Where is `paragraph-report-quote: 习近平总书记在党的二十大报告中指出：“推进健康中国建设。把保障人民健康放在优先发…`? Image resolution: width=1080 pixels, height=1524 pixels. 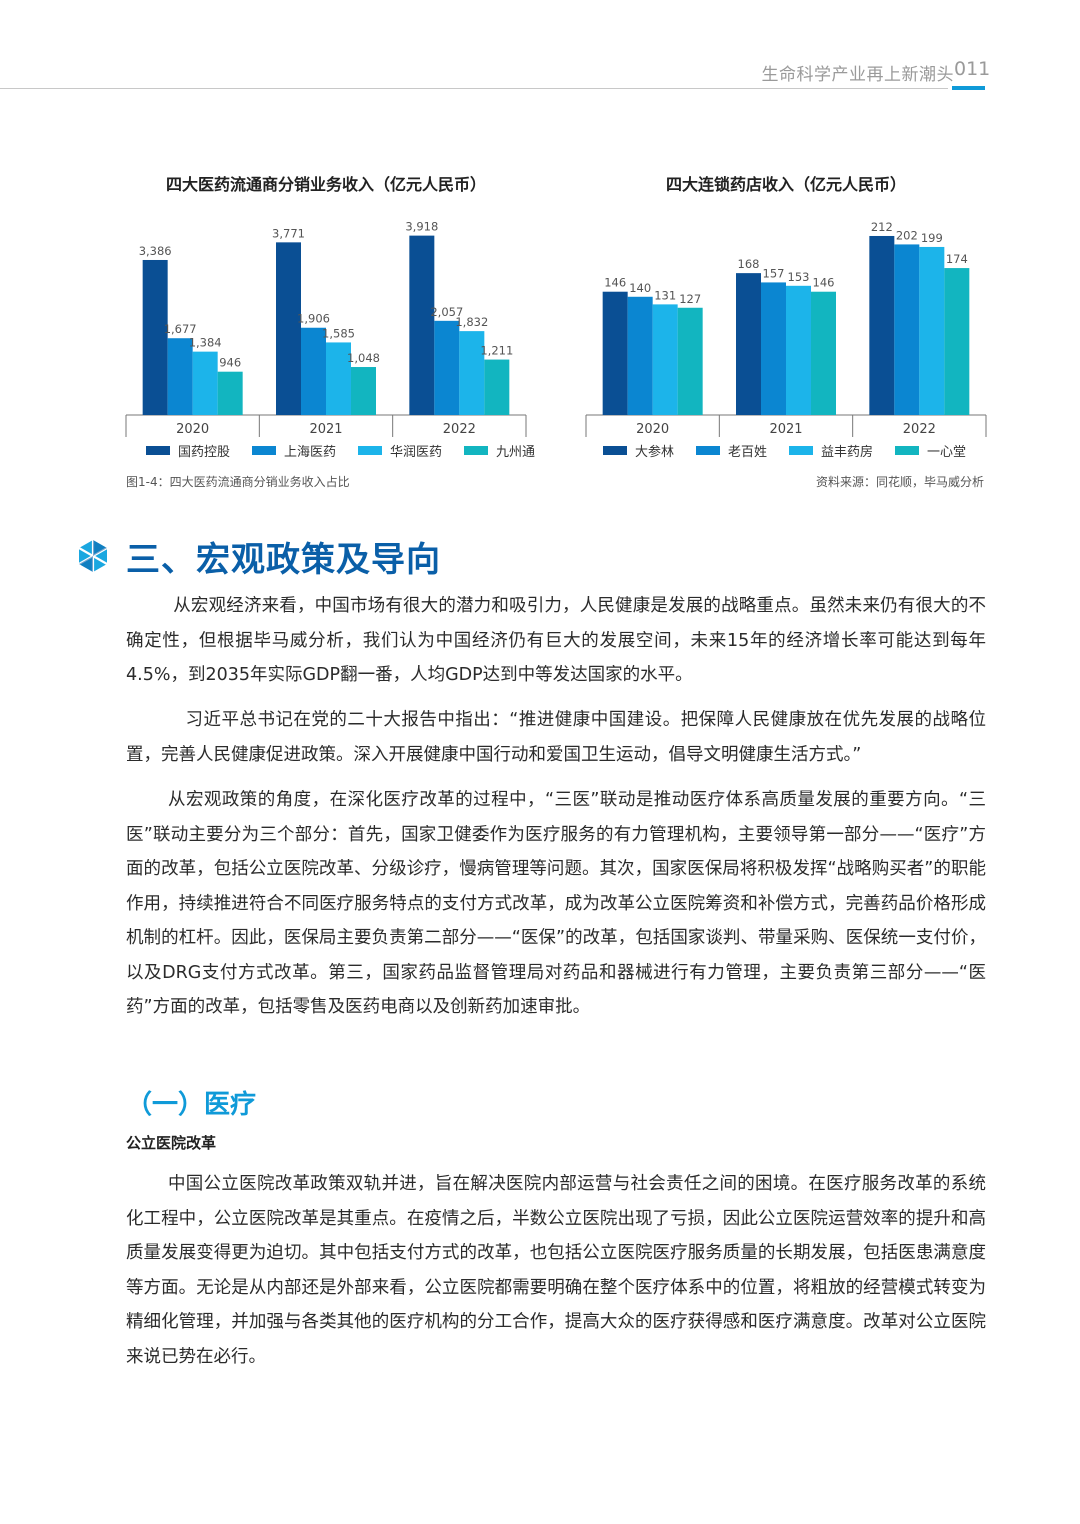 paragraph-report-quote: 习近平总书记在党的二十大报告中指出：“推进健康中国建设。把保障人民健康放在优先发… is located at coordinates (556, 737).